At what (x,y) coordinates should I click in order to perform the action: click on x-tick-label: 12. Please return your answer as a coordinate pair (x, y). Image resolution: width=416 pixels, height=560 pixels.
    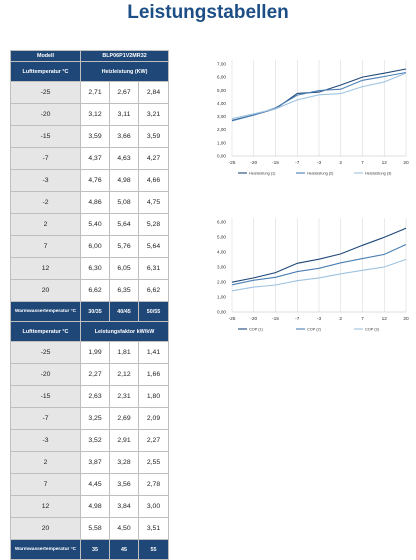
    Looking at the image, I should click on (385, 163).